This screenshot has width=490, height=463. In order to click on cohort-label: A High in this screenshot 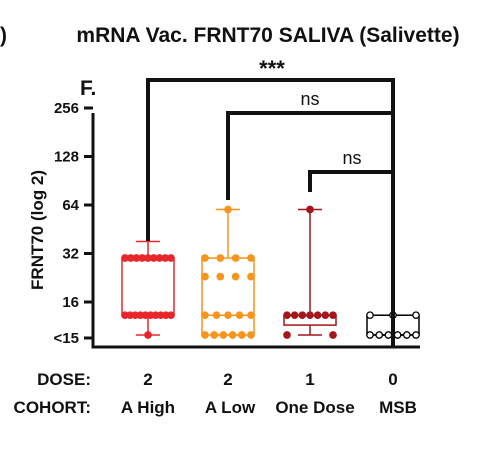, I will do `click(148, 407)`.